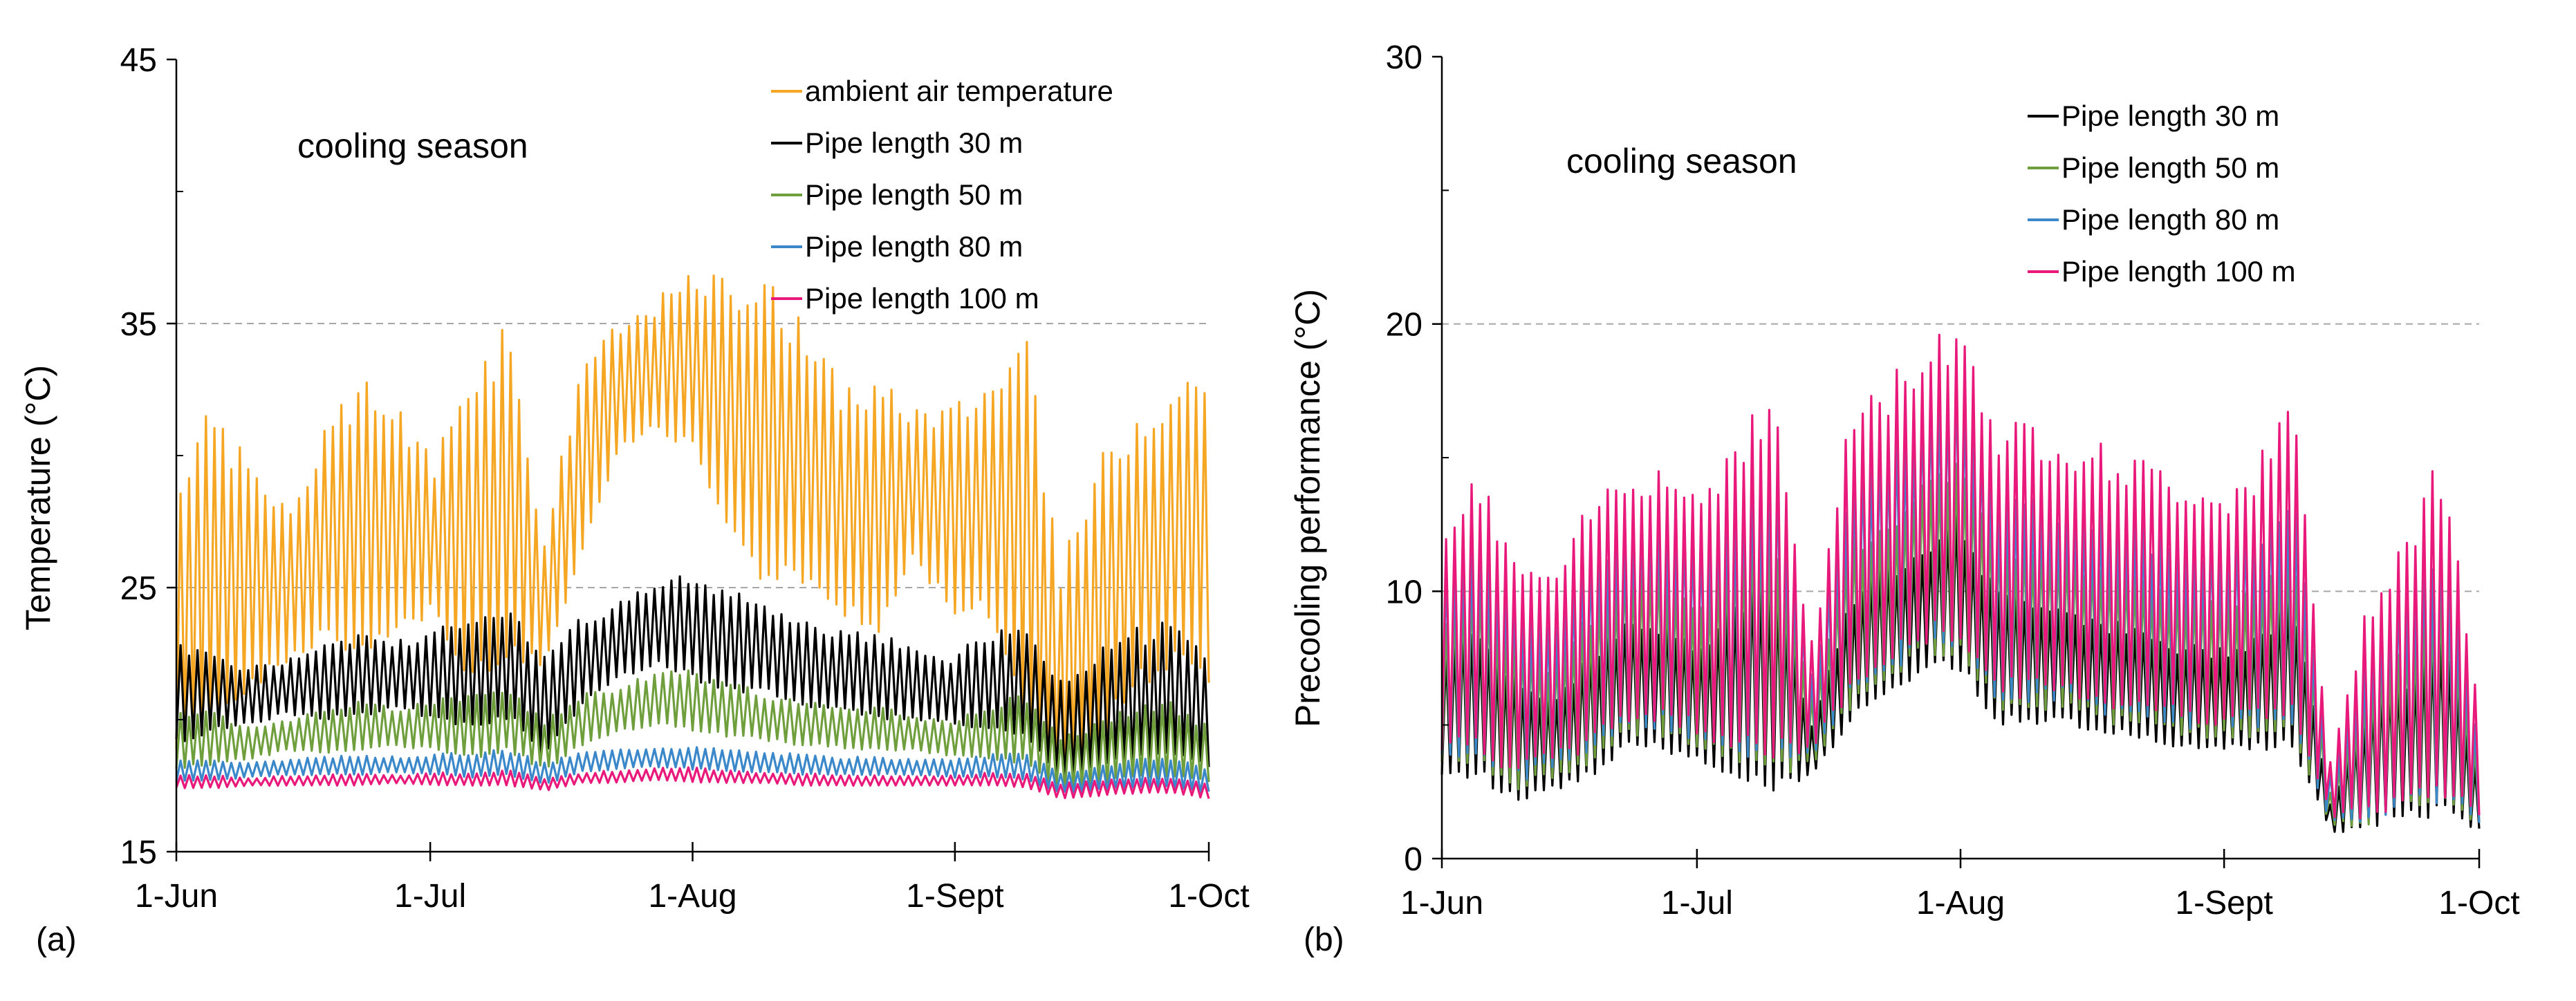 This screenshot has width=2576, height=1001. What do you see at coordinates (138, 588) in the screenshot?
I see `y-tick-label: 25` at bounding box center [138, 588].